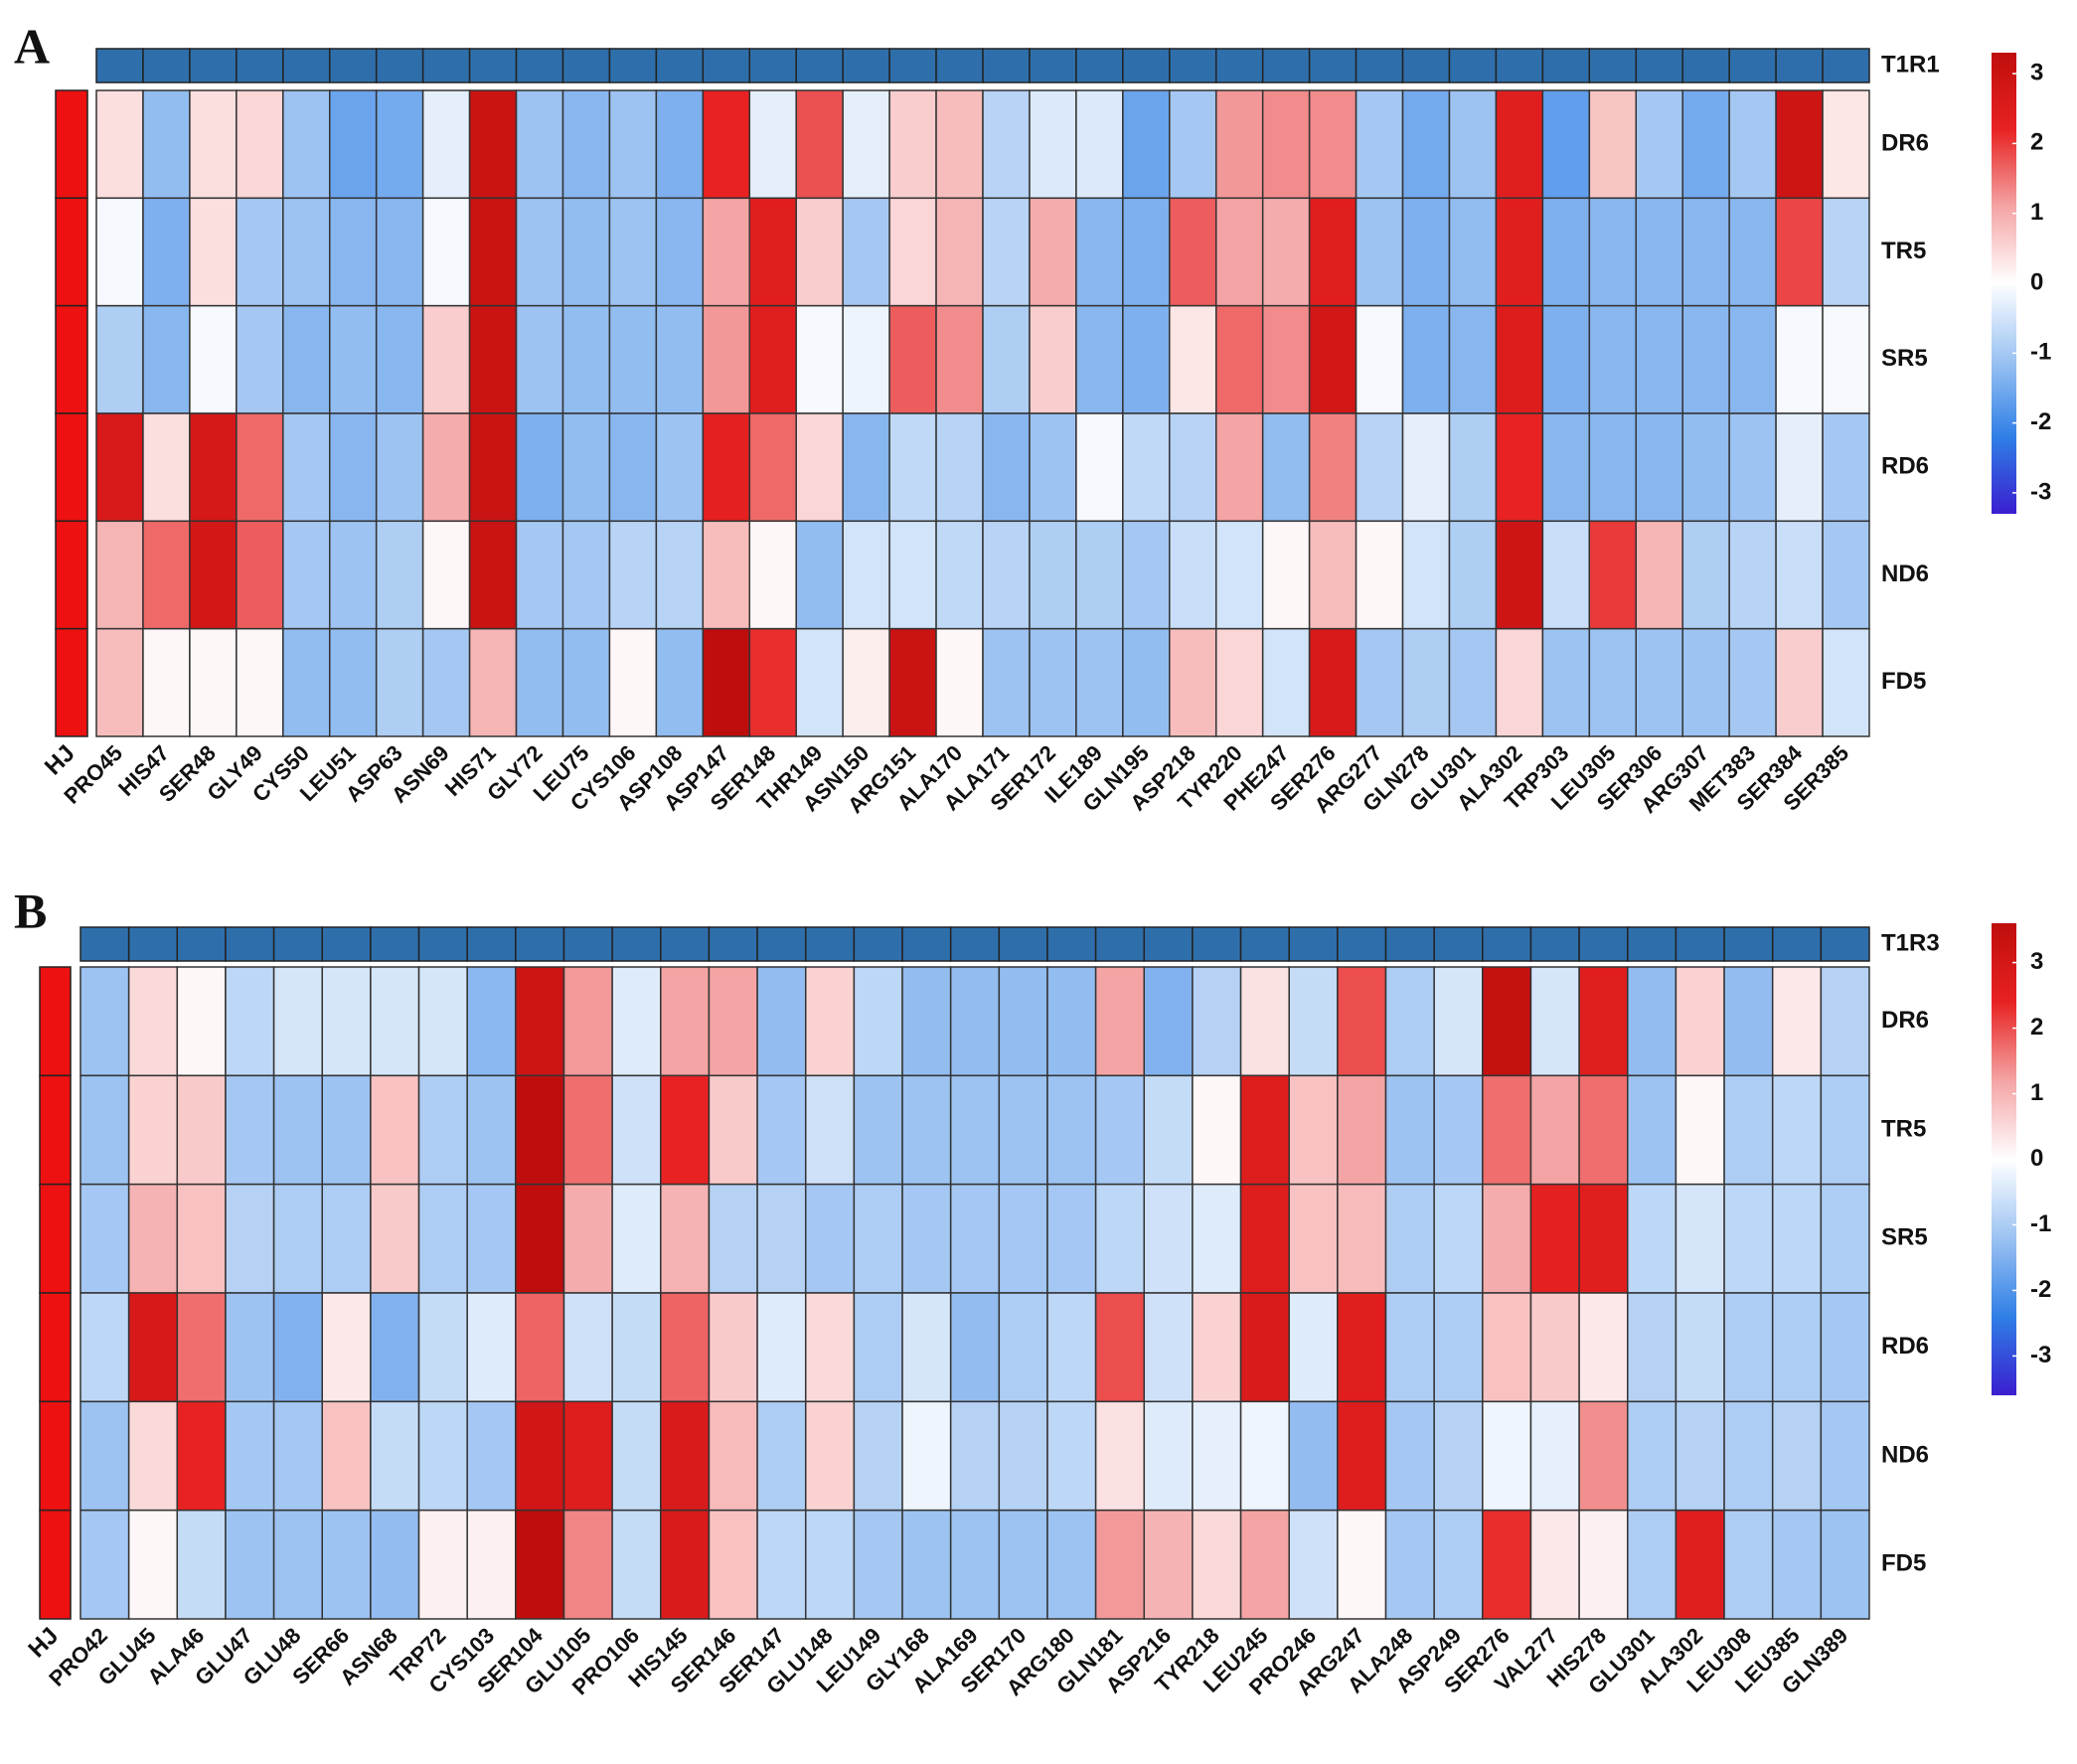 This screenshot has height=1764, width=2077. What do you see at coordinates (2036, 142) in the screenshot?
I see `colorbar-tick-label: 2` at bounding box center [2036, 142].